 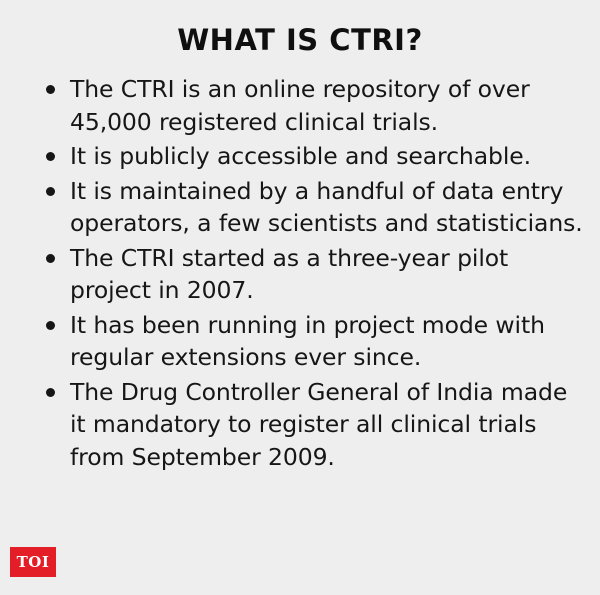 What do you see at coordinates (300, 40) in the screenshot?
I see `infographic-title: WHAT IS CTRI?` at bounding box center [300, 40].